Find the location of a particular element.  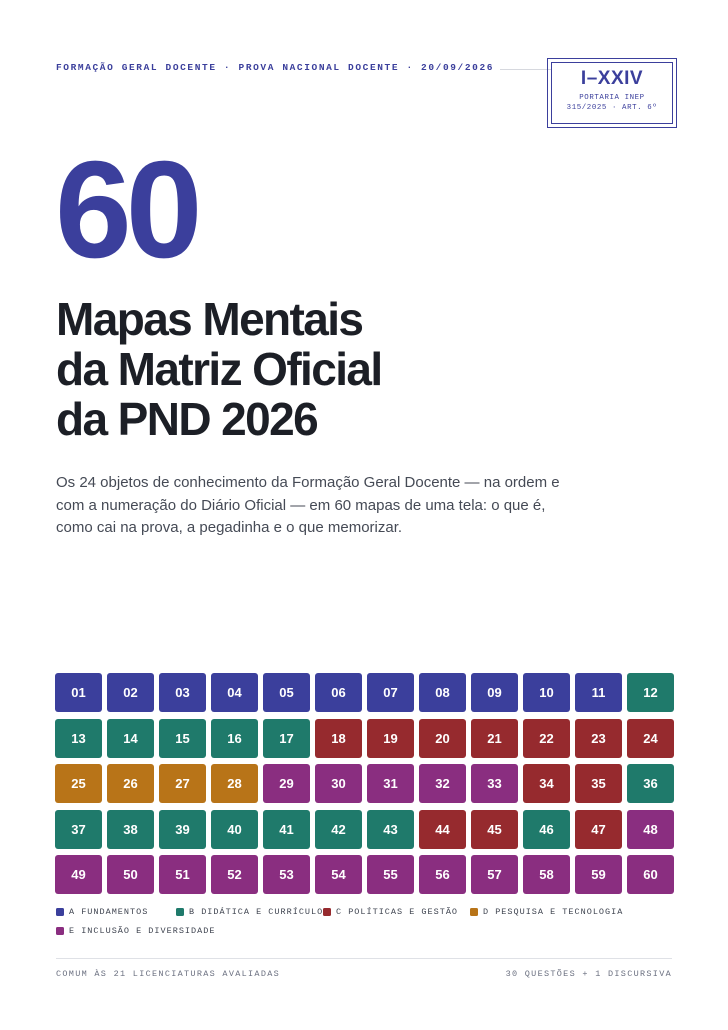

legend-item: A FUNDAMENTOS is located at coordinates (102, 912).